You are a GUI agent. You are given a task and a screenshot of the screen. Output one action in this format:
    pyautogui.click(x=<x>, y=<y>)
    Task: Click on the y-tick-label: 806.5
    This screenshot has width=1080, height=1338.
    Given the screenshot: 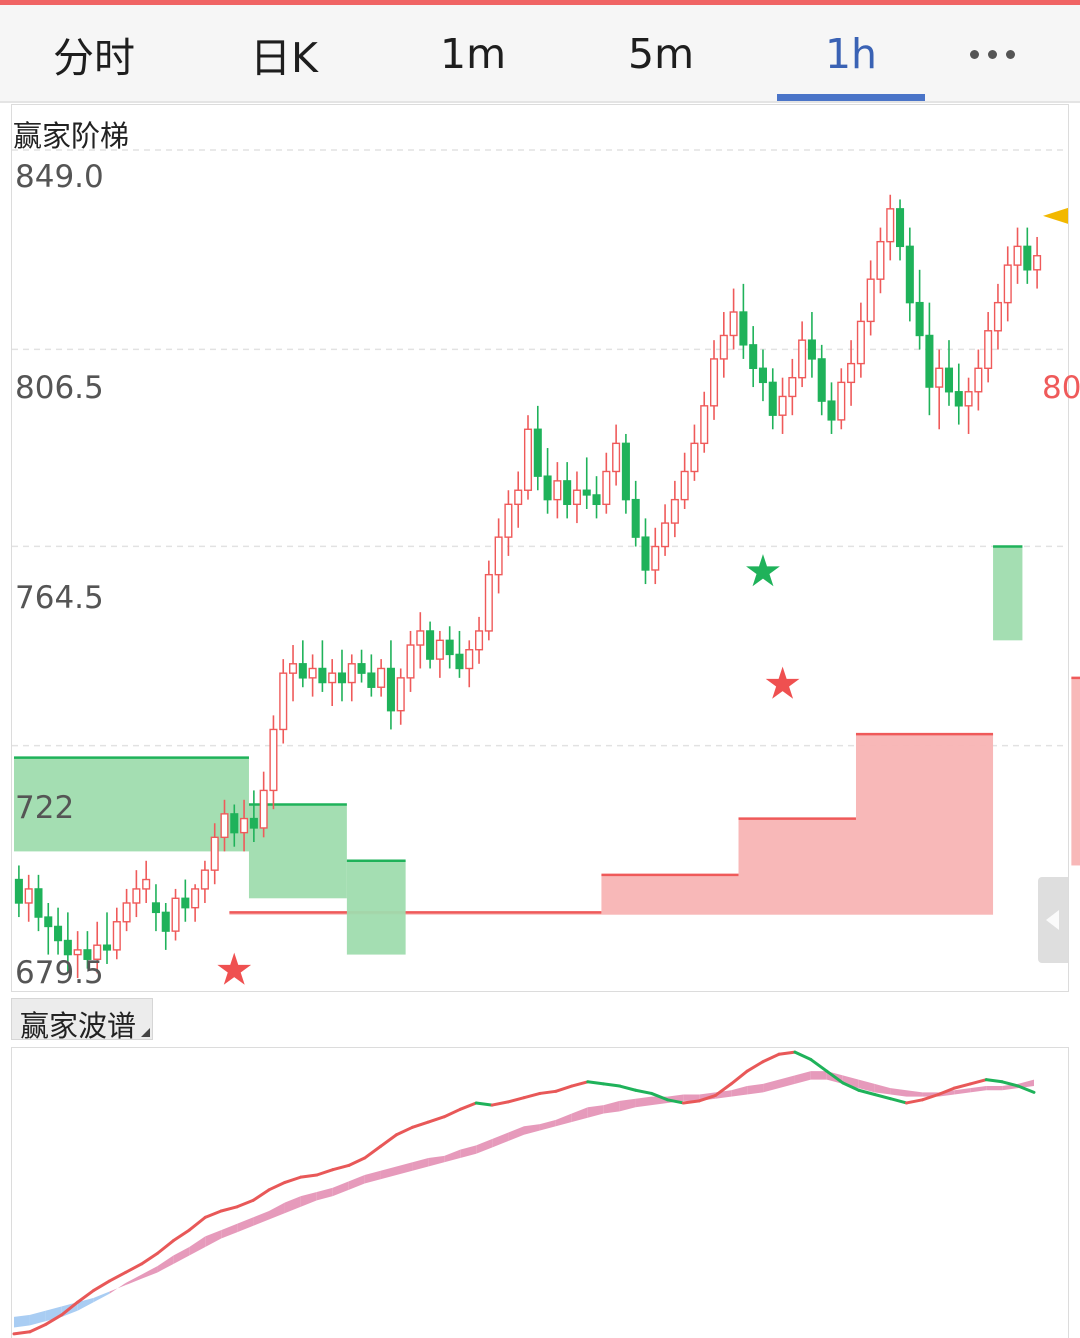 What is the action you would take?
    pyautogui.click(x=59, y=388)
    